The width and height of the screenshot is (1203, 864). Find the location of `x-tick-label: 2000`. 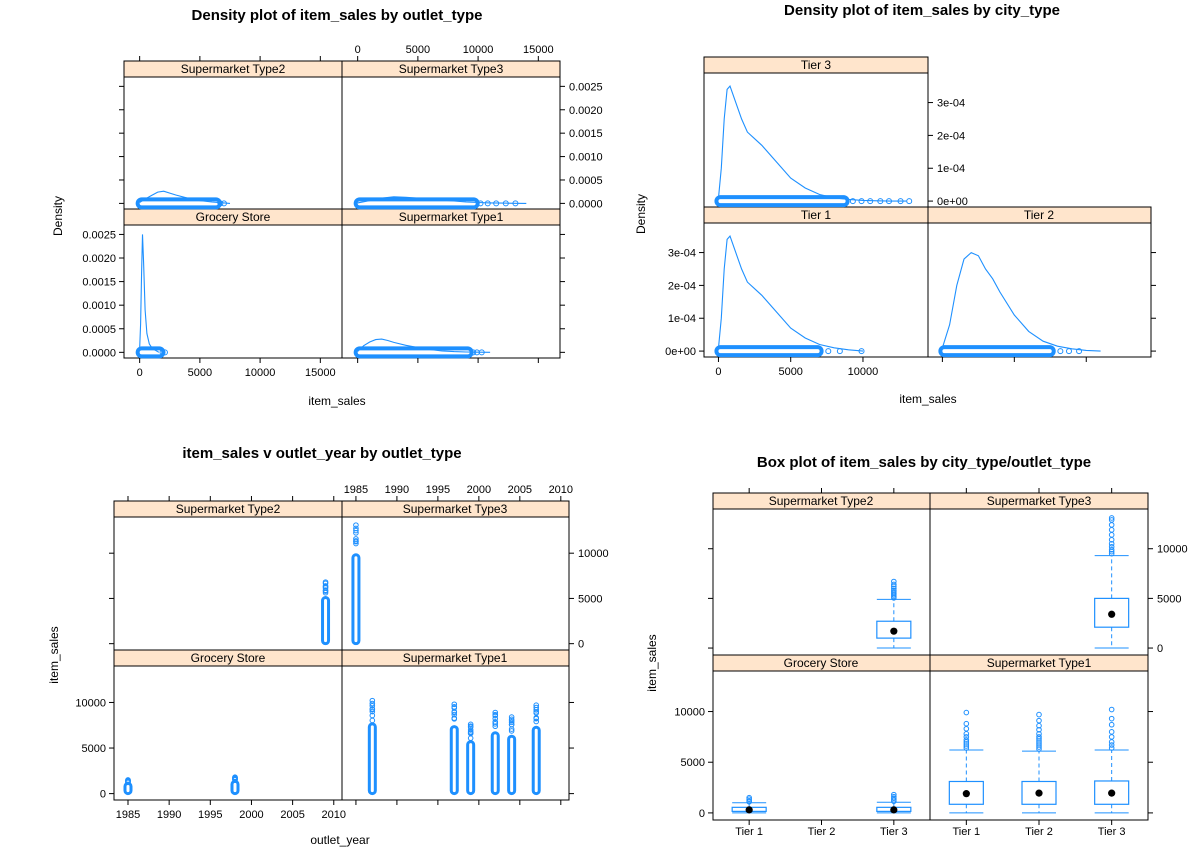

x-tick-label: 2000 is located at coordinates (251, 815).